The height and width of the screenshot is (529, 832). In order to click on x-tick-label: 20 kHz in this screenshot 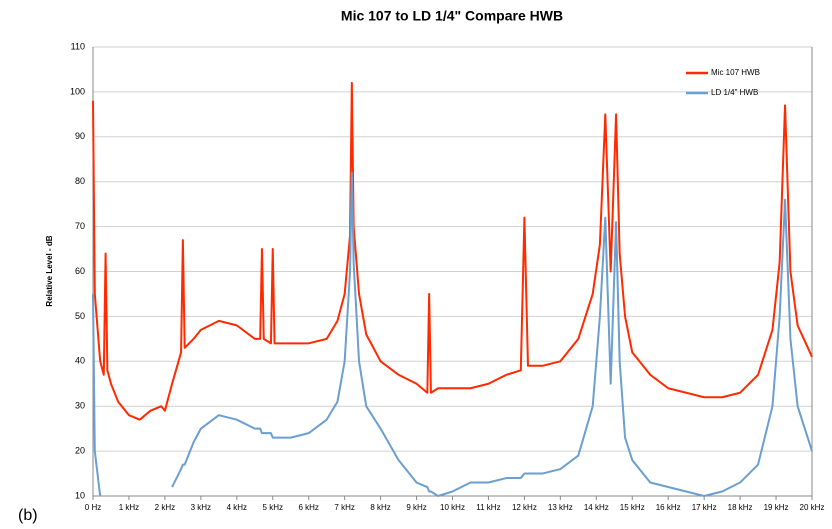, I will do `click(812, 507)`.